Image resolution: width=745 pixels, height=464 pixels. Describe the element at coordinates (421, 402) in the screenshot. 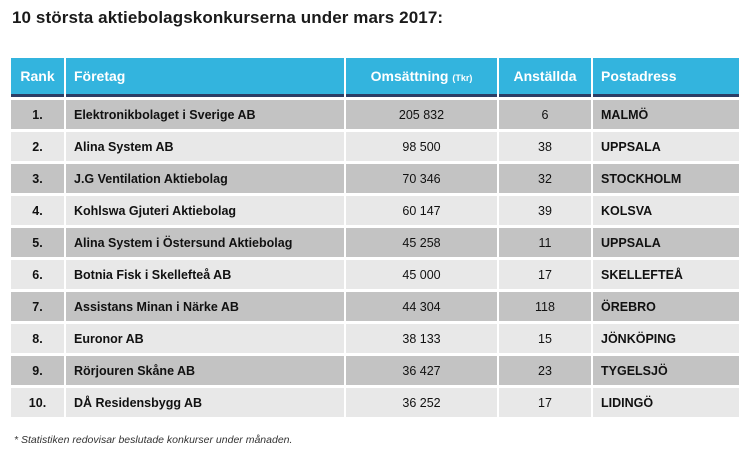

I see `cell-revenue: 36 252` at that location.